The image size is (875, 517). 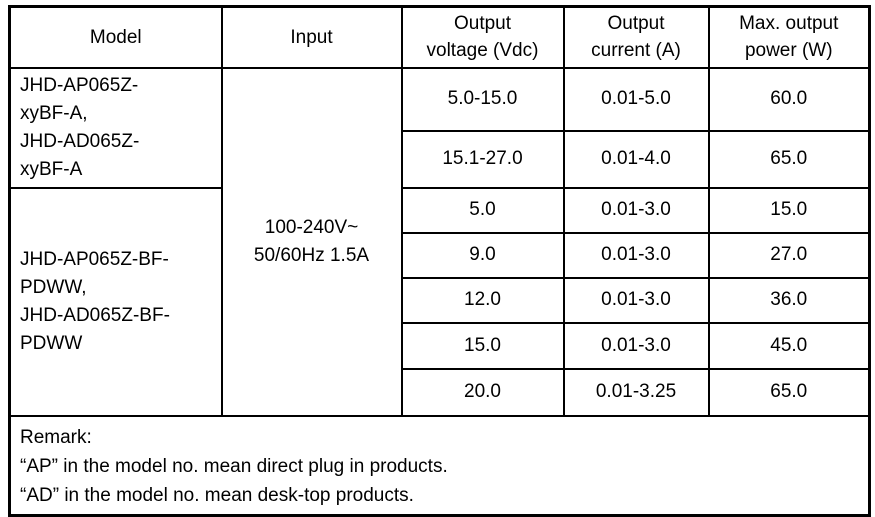 What do you see at coordinates (789, 99) in the screenshot?
I see `power-cell: 60.0` at bounding box center [789, 99].